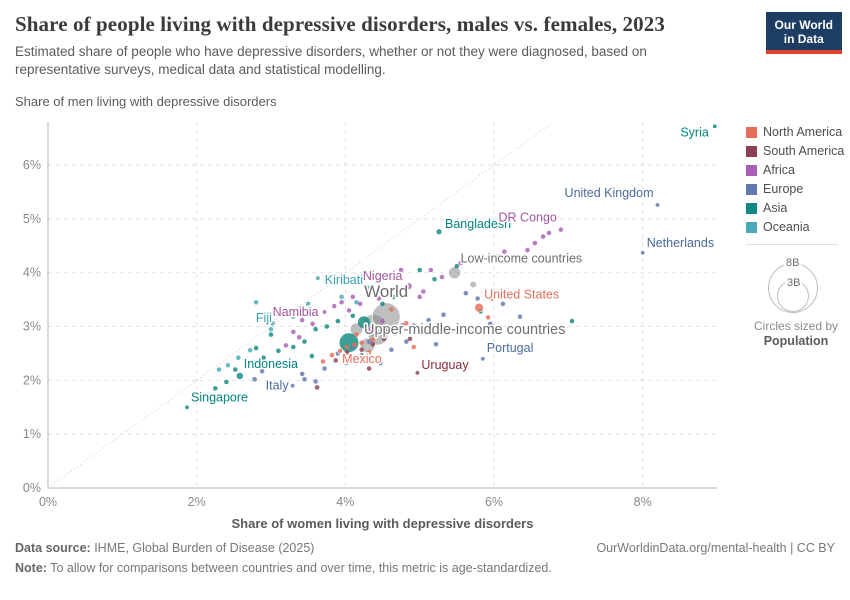 This screenshot has height=600, width=850. Describe the element at coordinates (408, 286) in the screenshot. I see `data-point-nigeria` at that location.